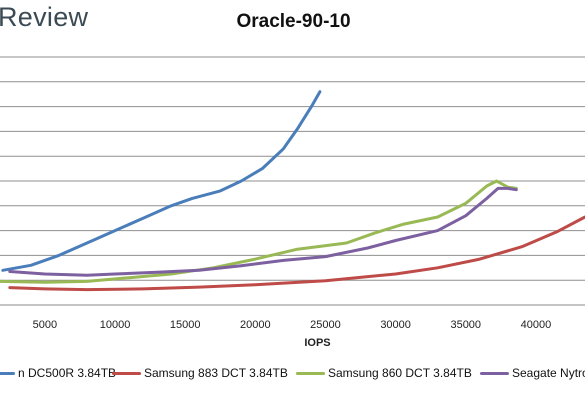 This screenshot has height=401, width=585. I want to click on legend-label: Seagate Nytro, so click(548, 373).